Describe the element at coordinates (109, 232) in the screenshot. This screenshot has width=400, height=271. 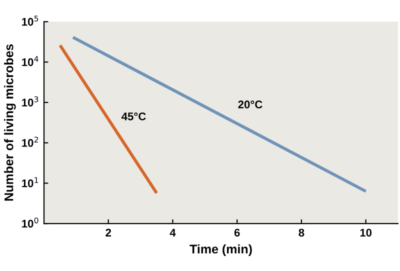
I see `x-tick-label: 2` at that location.